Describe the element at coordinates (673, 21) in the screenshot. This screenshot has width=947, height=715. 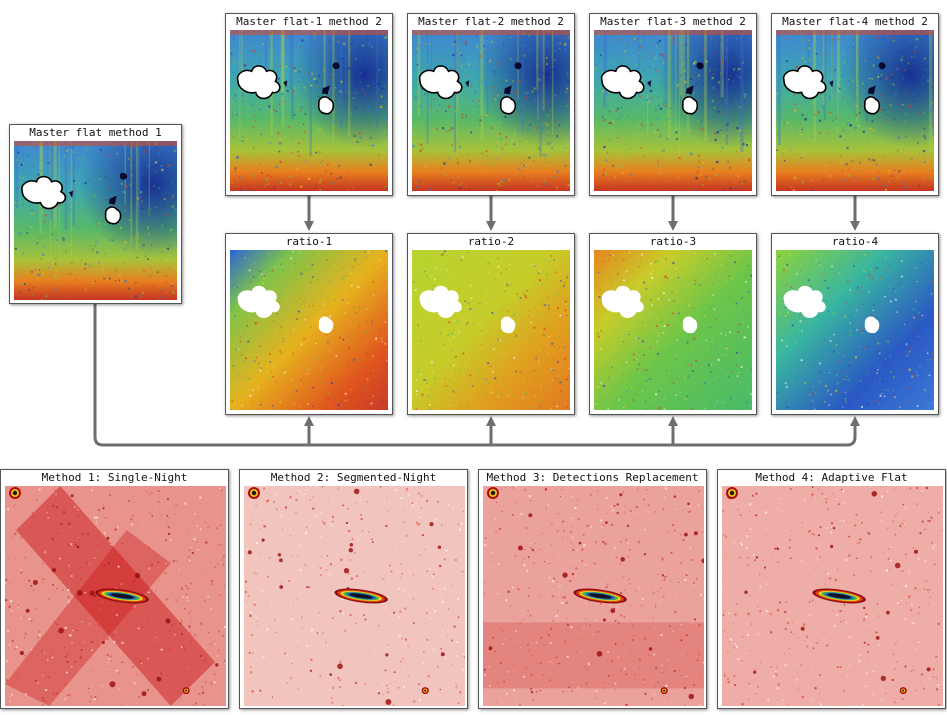
I see `panel-title: Master flat-3 method 2` at that location.